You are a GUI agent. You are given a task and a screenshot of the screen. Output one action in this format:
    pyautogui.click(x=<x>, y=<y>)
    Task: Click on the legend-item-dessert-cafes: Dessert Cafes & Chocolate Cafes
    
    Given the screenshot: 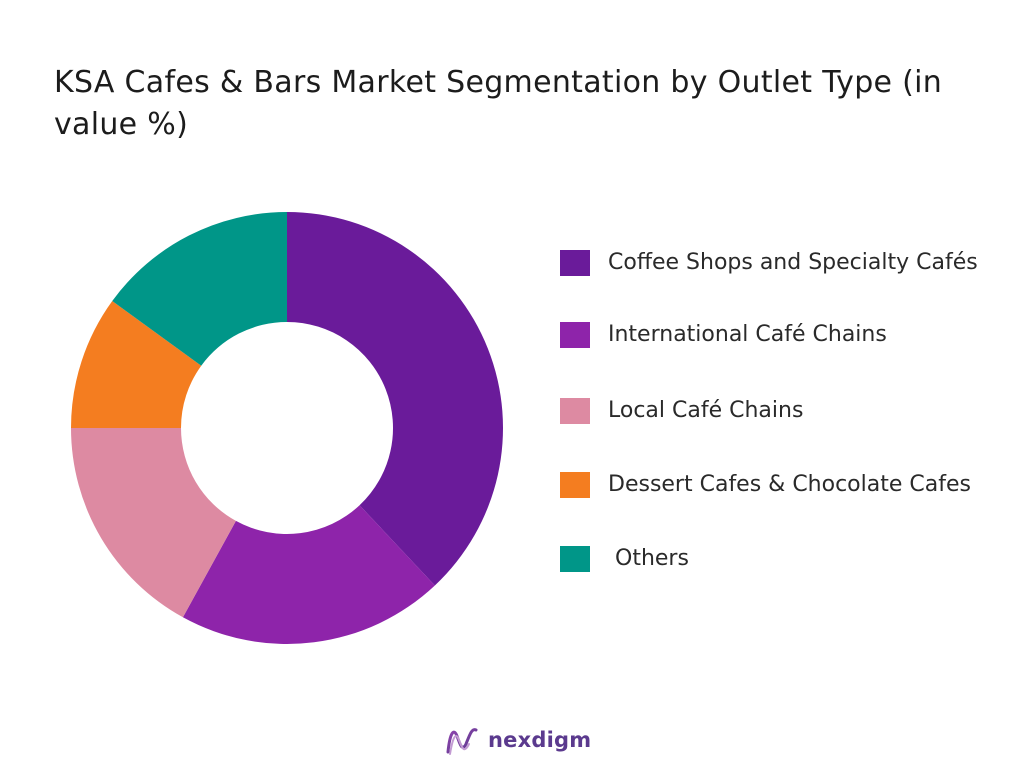 What is the action you would take?
    pyautogui.click(x=769, y=485)
    